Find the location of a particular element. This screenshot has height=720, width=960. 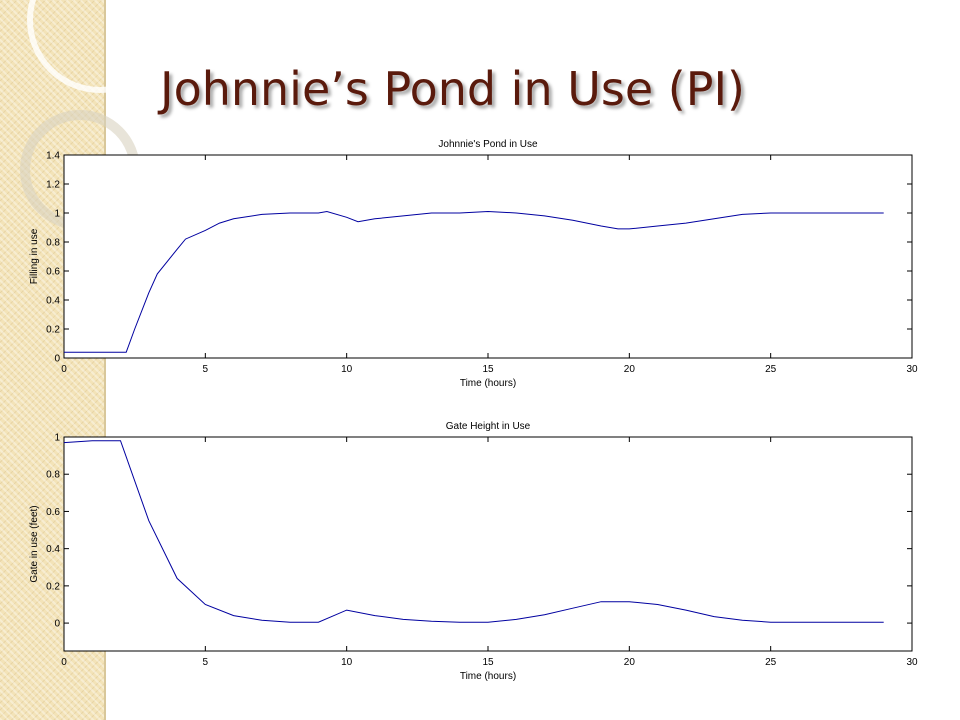

y-axis-label: Filling in use is located at coordinates (34, 256).